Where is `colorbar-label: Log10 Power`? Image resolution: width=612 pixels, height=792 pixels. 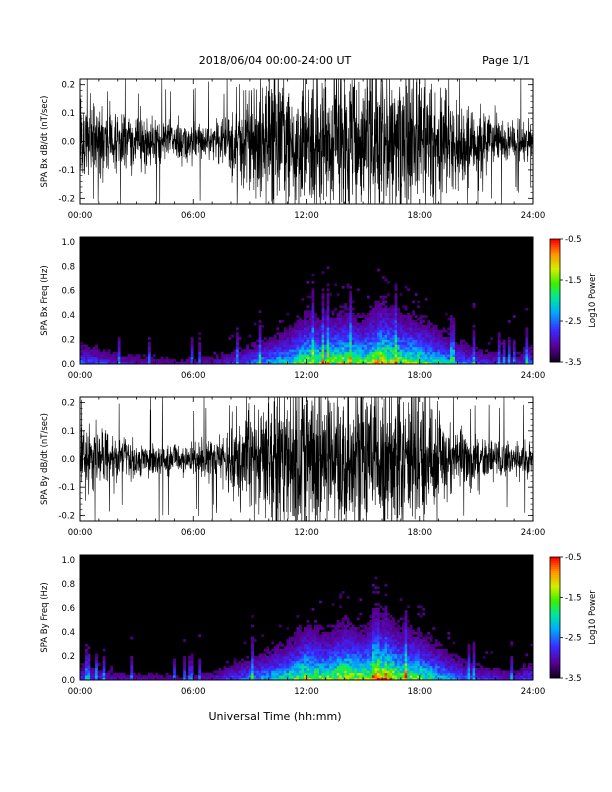
colorbar-label: Log10 Power is located at coordinates (593, 300).